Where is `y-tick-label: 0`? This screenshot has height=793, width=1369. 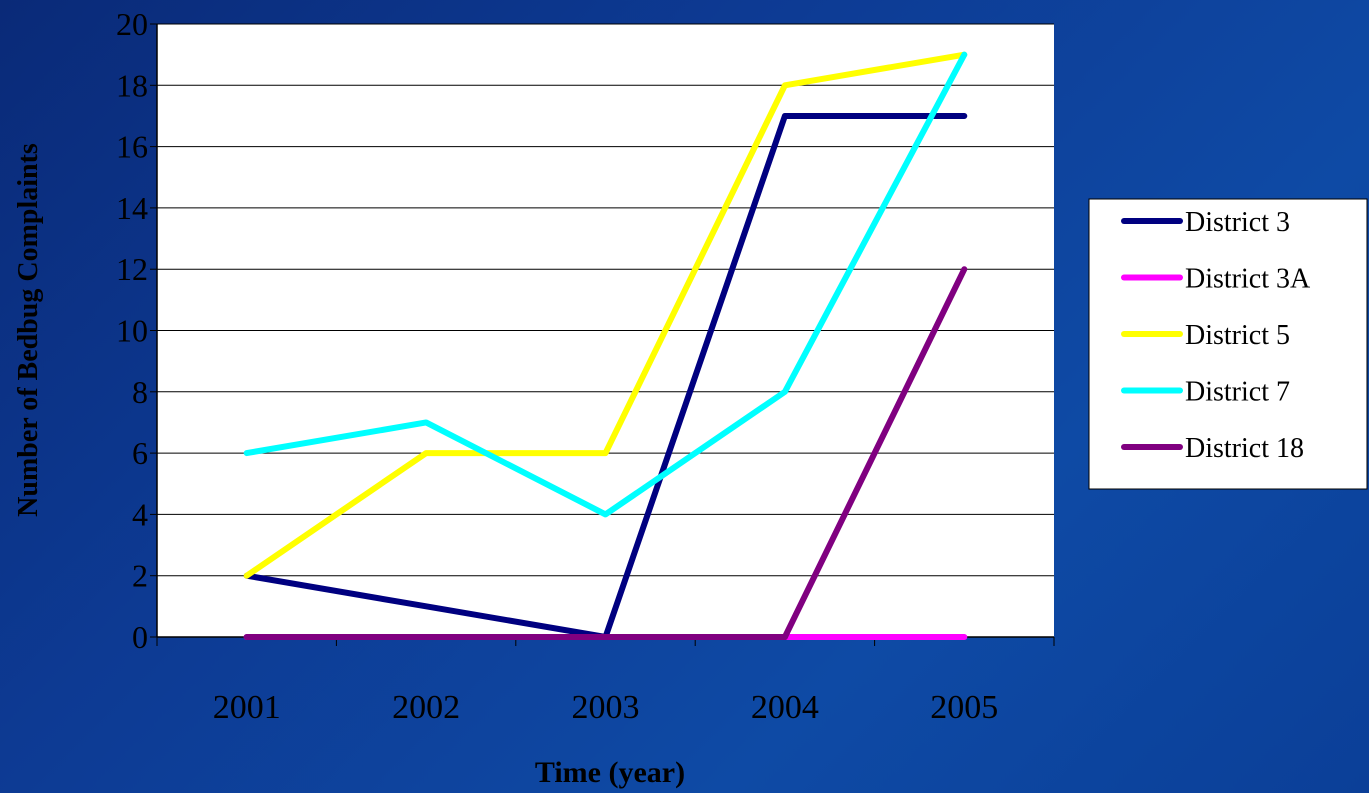
y-tick-label: 0 is located at coordinates (140, 637).